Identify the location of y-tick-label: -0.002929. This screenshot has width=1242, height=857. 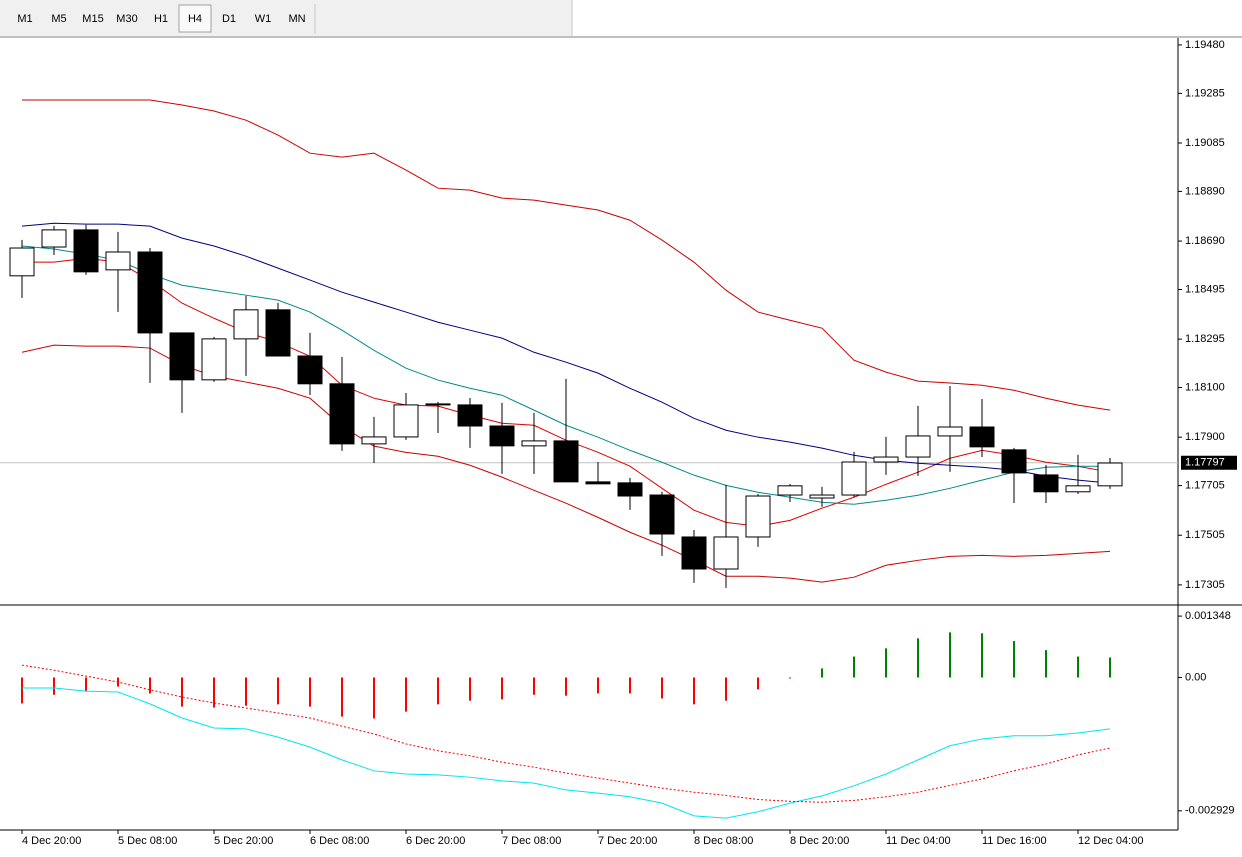
(1210, 811).